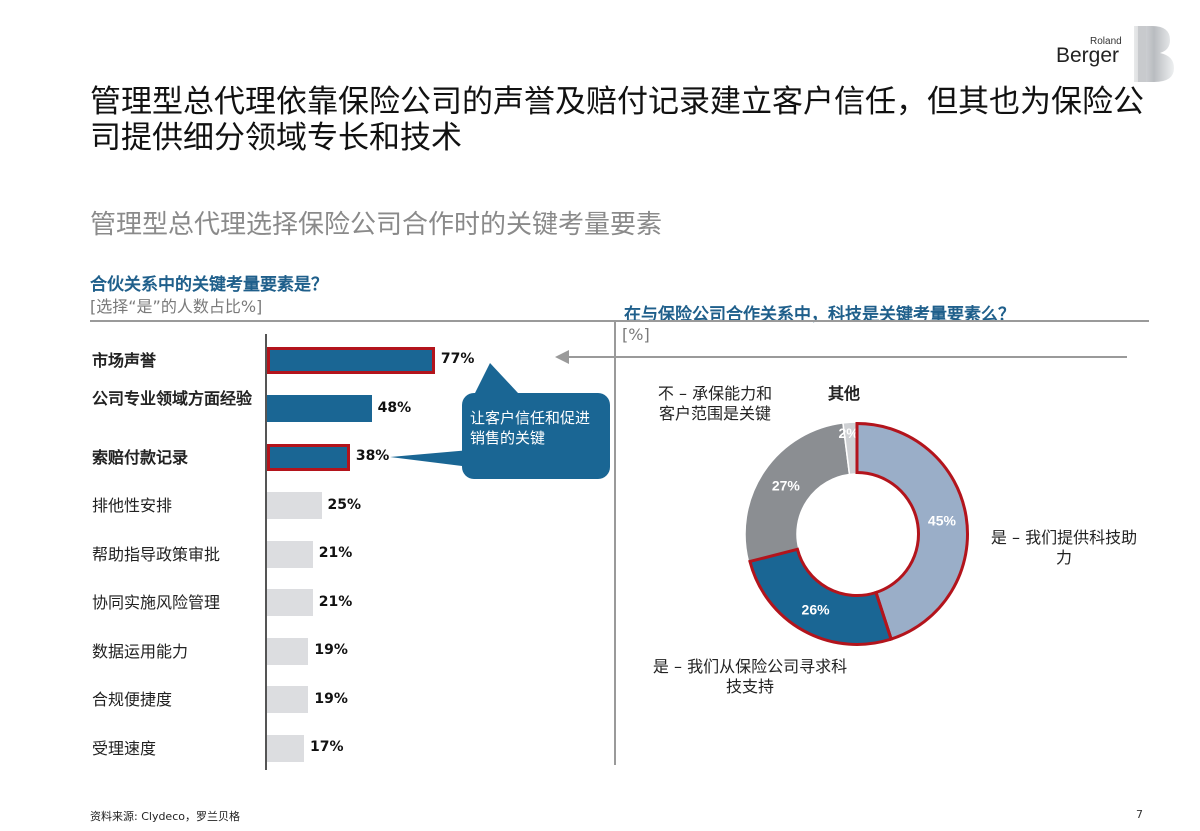 The height and width of the screenshot is (831, 1200). Describe the element at coordinates (636, 334) in the screenshot. I see `right-unit: [%]` at that location.